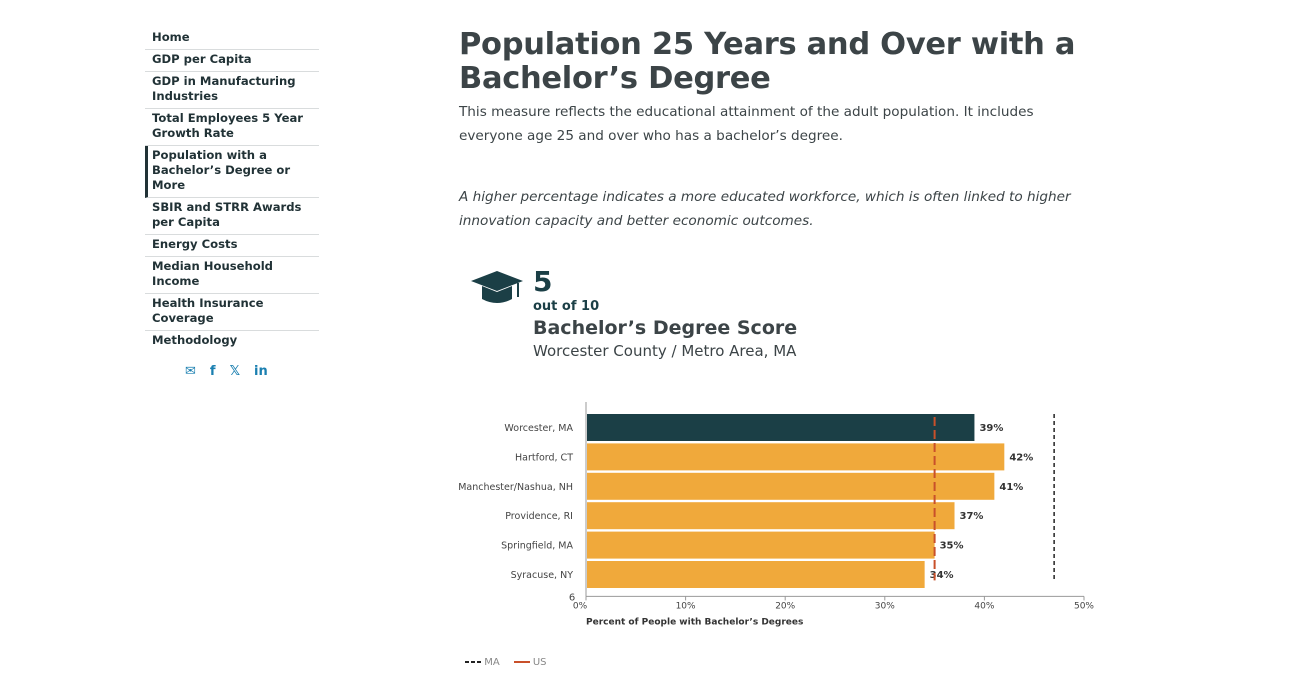  What do you see at coordinates (530, 662) in the screenshot?
I see `legend-us: US` at bounding box center [530, 662].